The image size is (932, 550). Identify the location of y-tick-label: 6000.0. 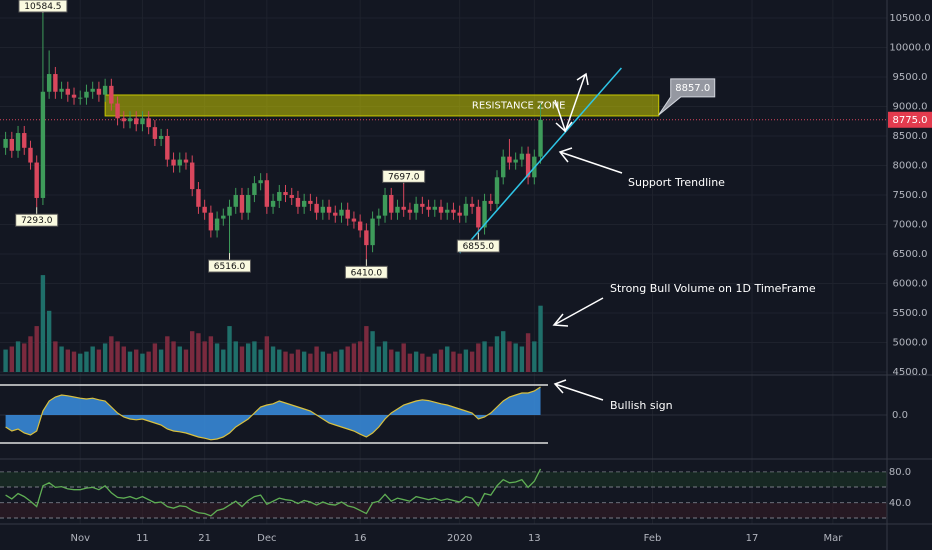
(910, 283).